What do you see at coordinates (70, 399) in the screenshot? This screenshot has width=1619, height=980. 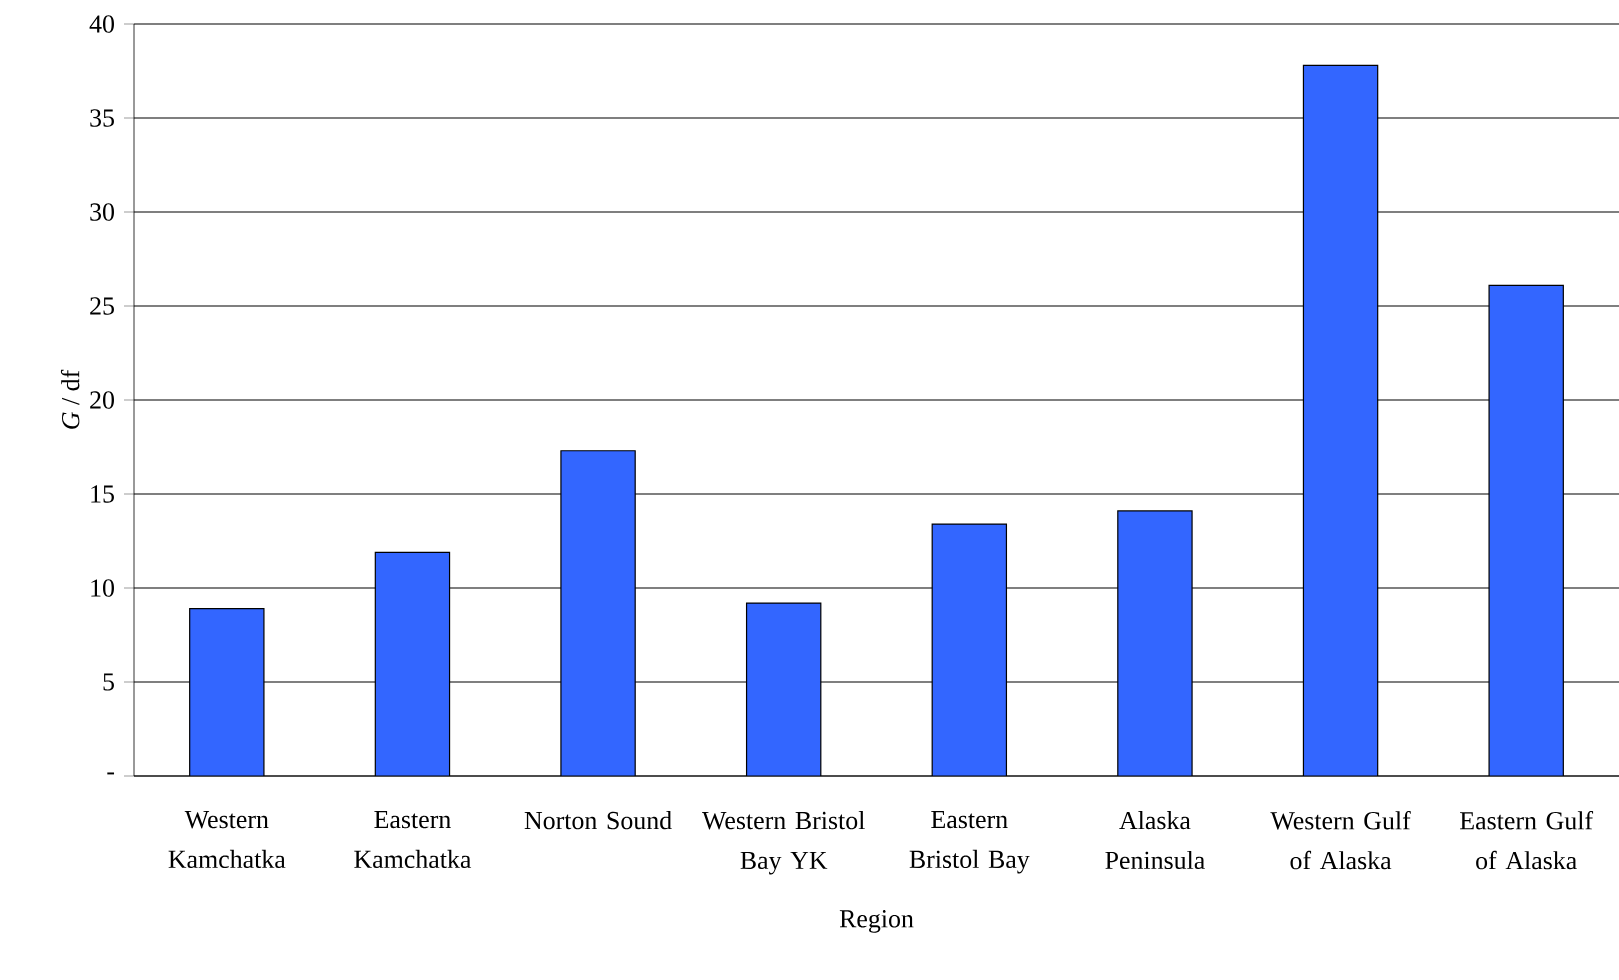 I see `y-axis-title: G / df` at bounding box center [70, 399].